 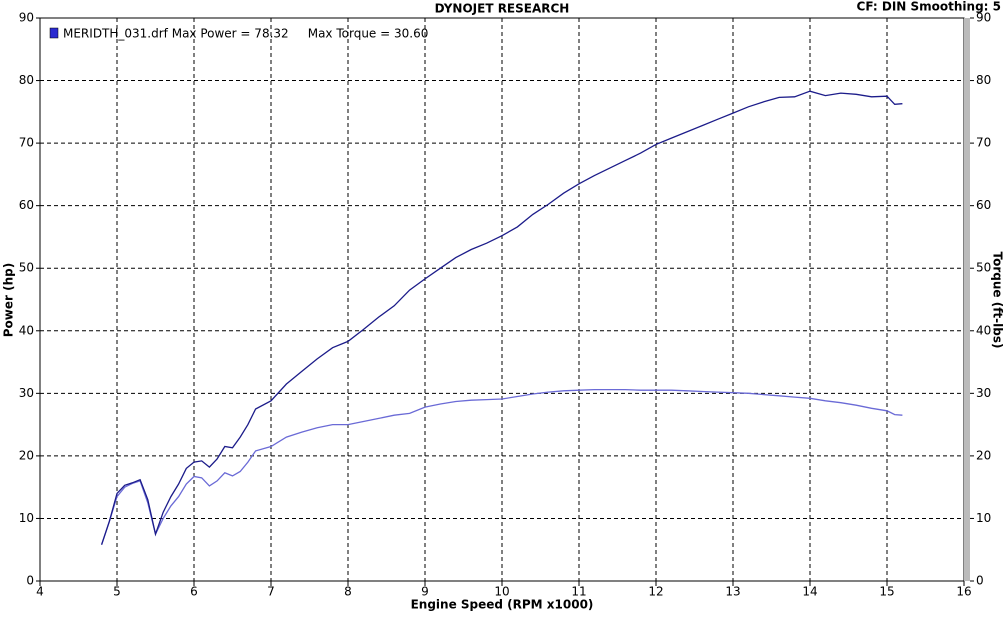 I want to click on y2-tick-label: 90, so click(x=983, y=18).